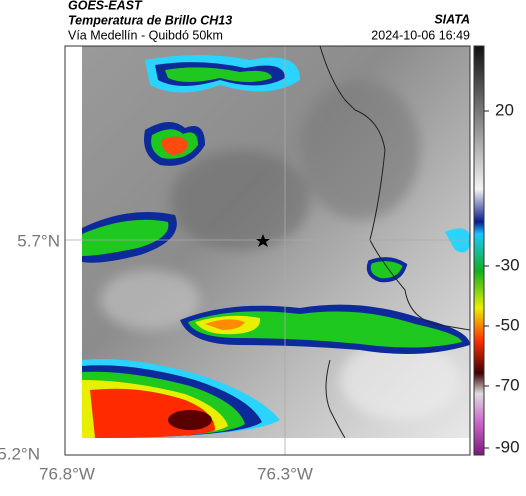 This screenshot has height=496, width=526. What do you see at coordinates (420, 35) in the screenshot?
I see `timestamp: 2024-10-06 16:49` at bounding box center [420, 35].